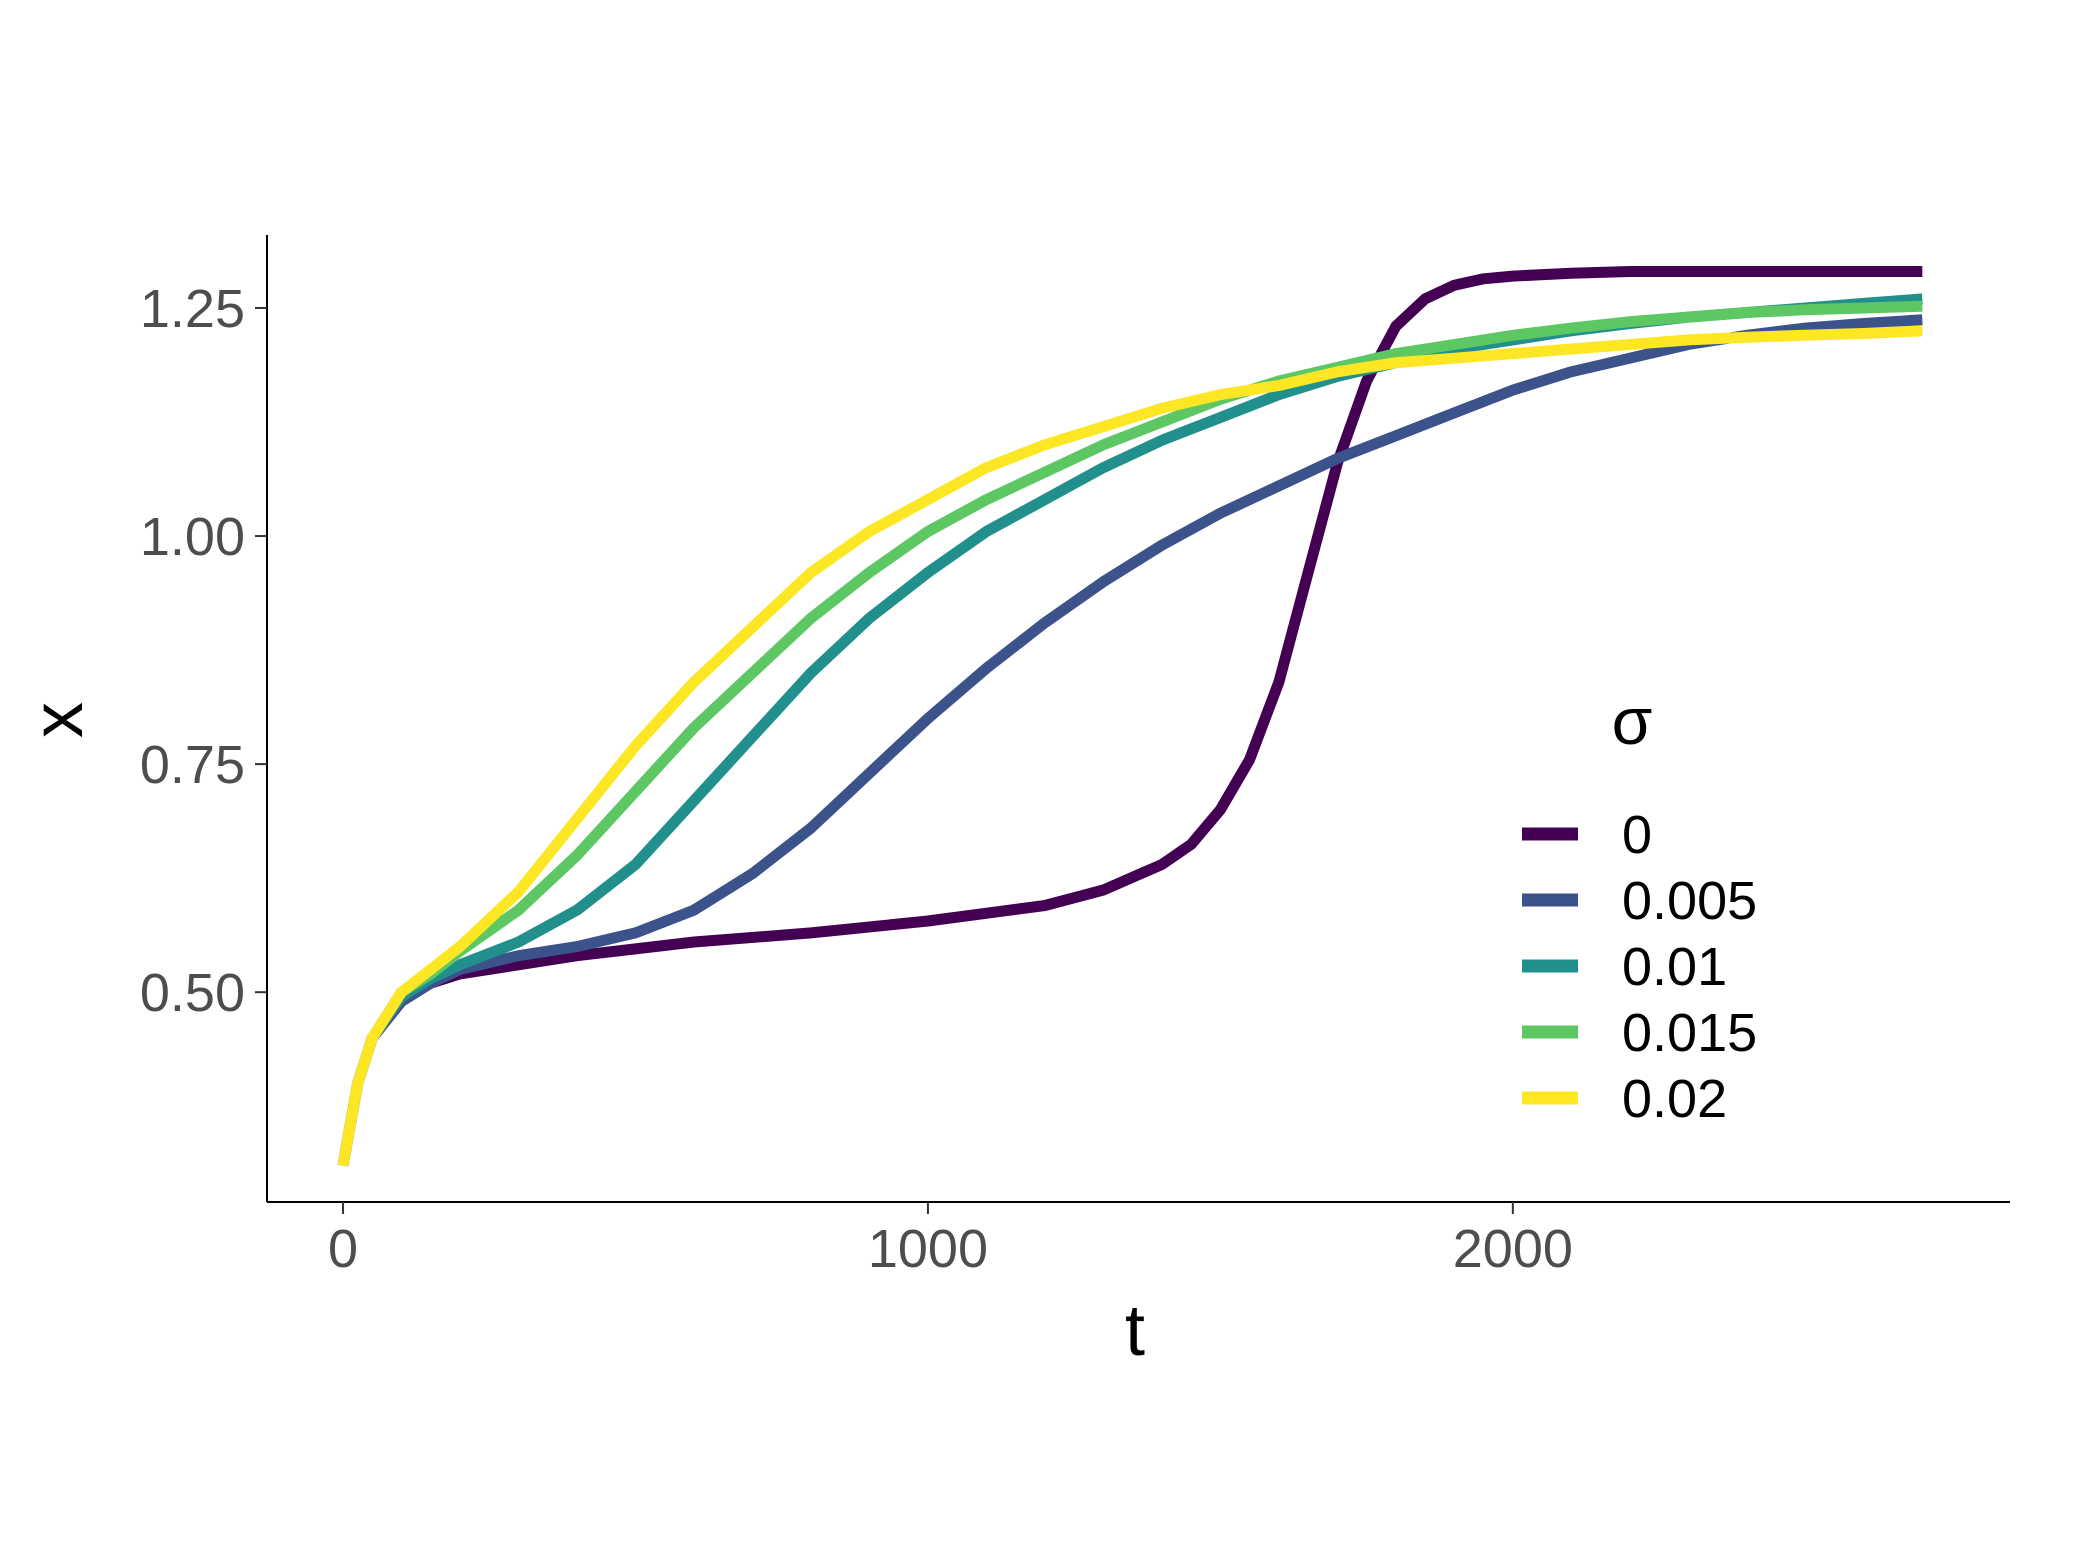 This screenshot has height=1558, width=2090. Describe the element at coordinates (192, 993) in the screenshot. I see `y-tick-label: 0.50` at that location.